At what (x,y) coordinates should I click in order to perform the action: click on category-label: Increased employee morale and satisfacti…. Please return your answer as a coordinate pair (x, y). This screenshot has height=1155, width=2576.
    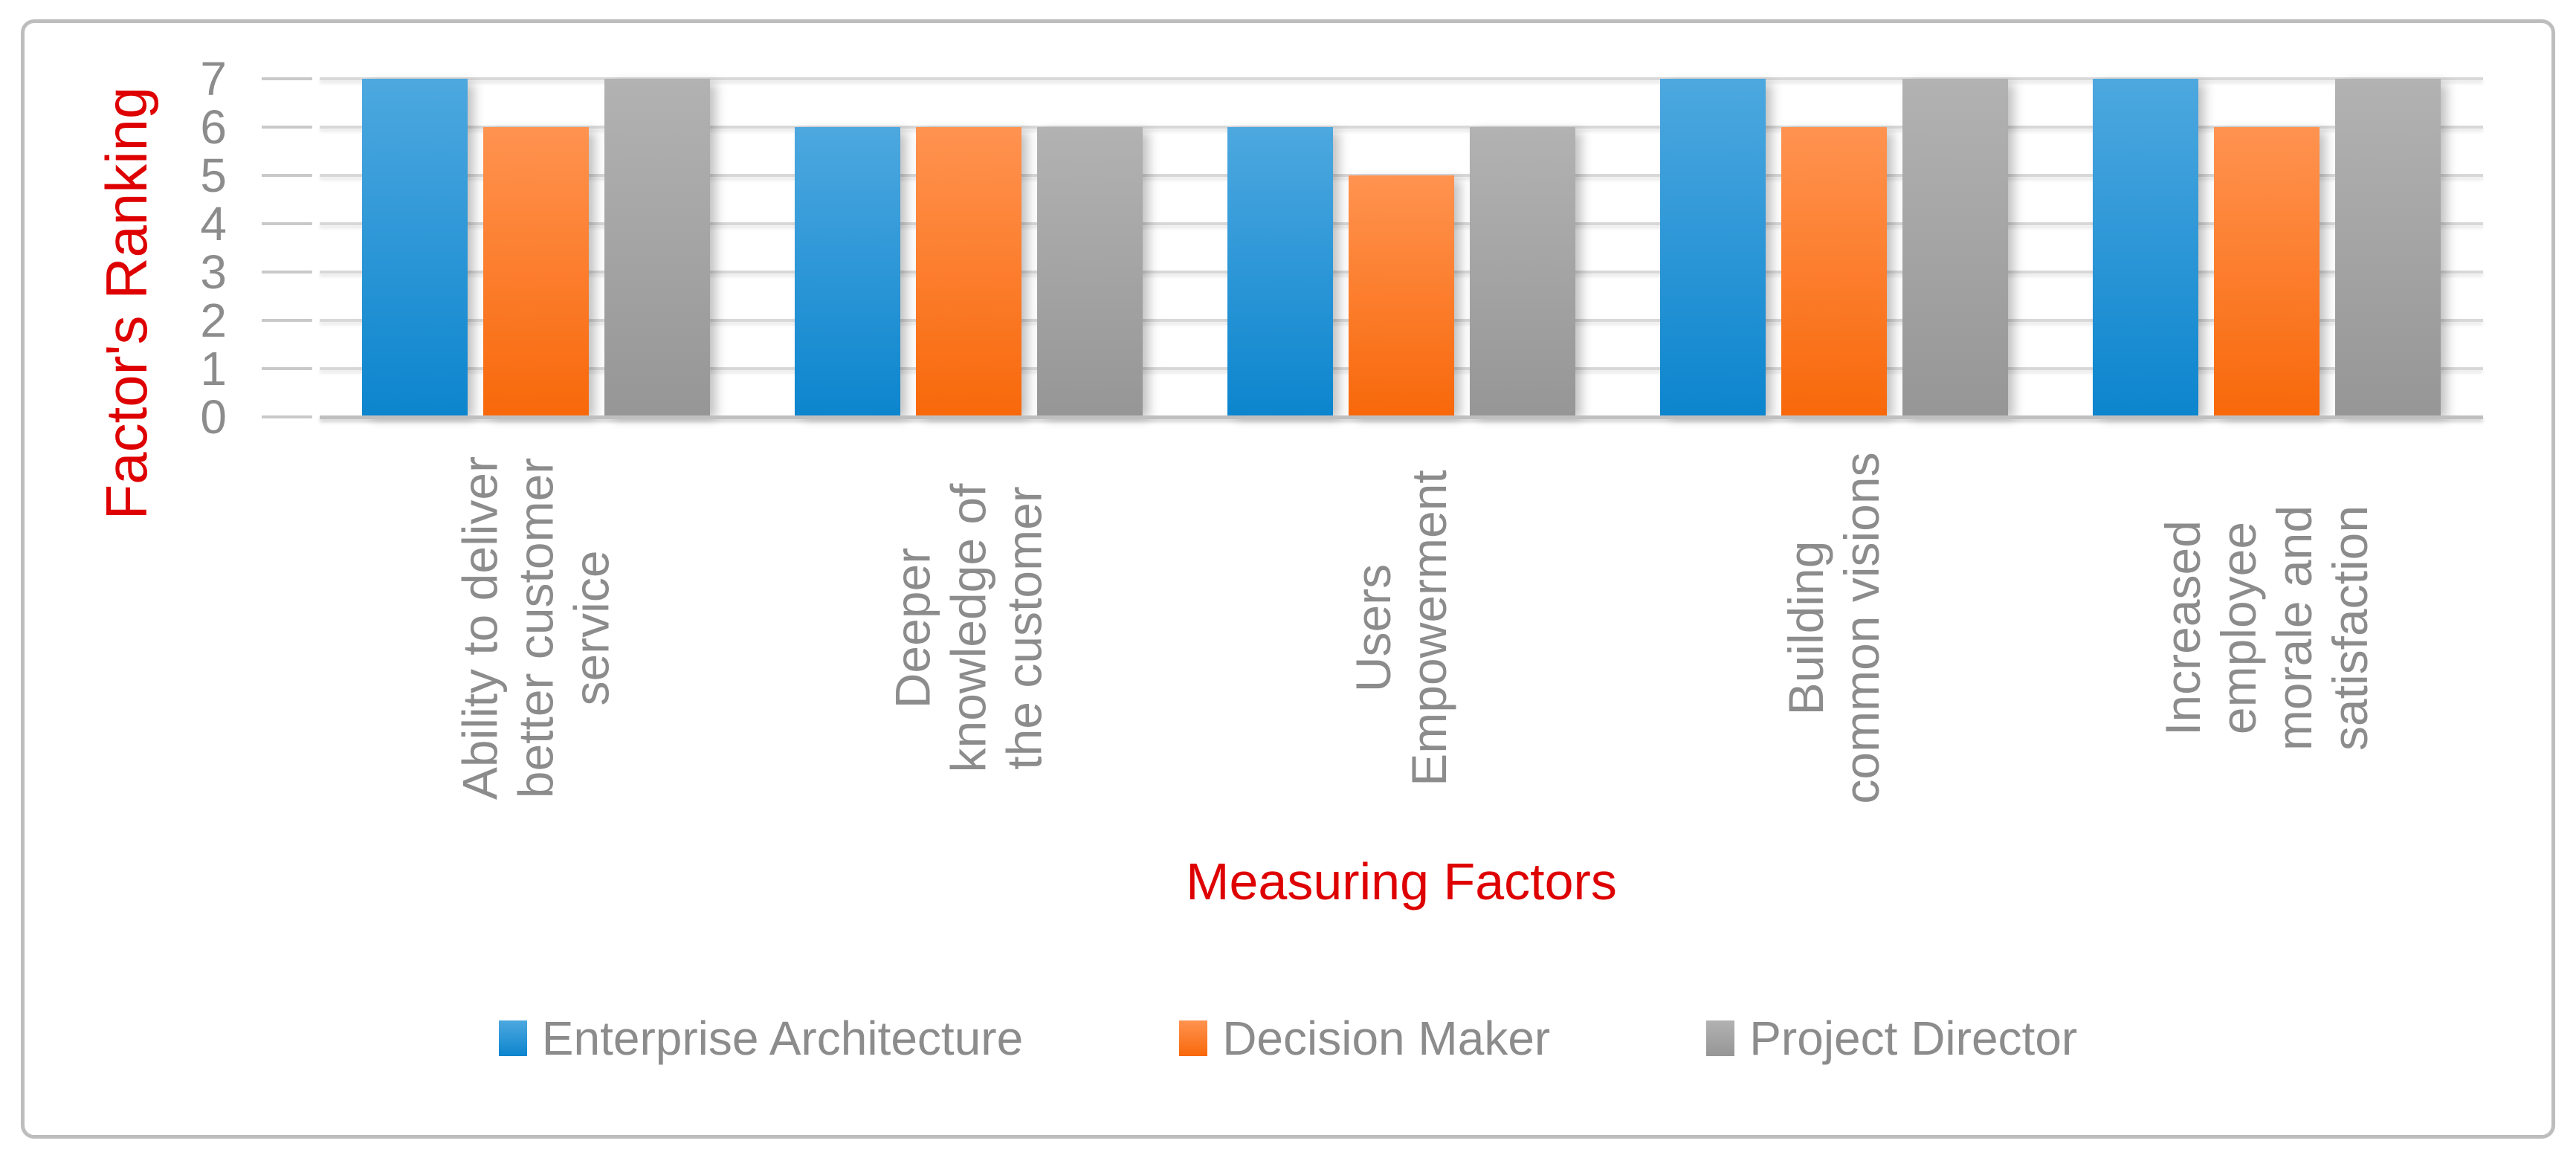
    Looking at the image, I should click on (2266, 628).